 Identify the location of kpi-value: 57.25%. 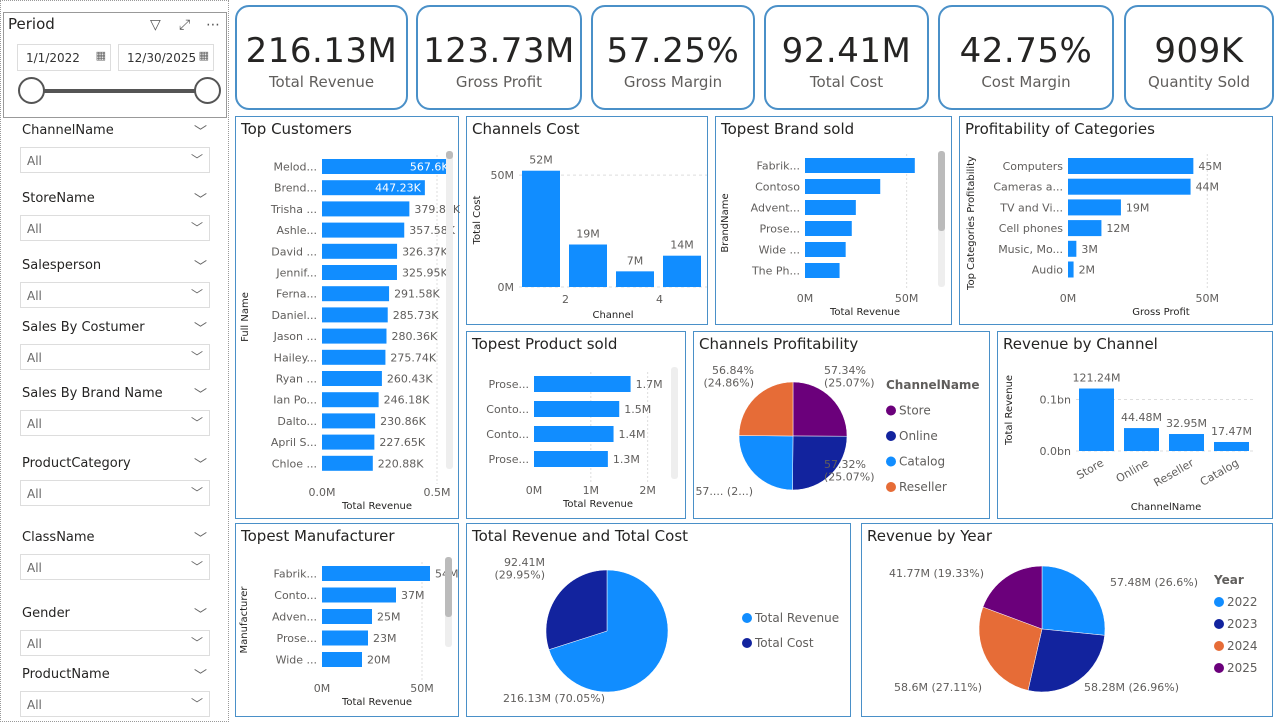
(673, 51).